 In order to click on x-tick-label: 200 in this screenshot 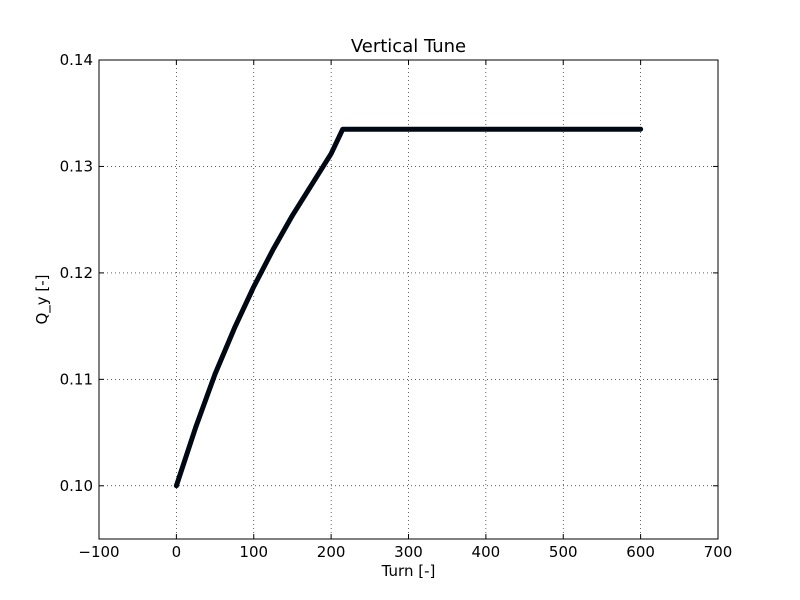, I will do `click(331, 552)`.